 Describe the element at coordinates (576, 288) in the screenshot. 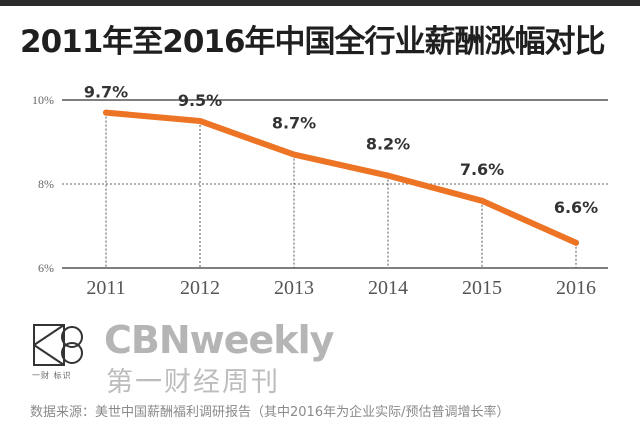

I see `x-tick-label: 2016` at that location.